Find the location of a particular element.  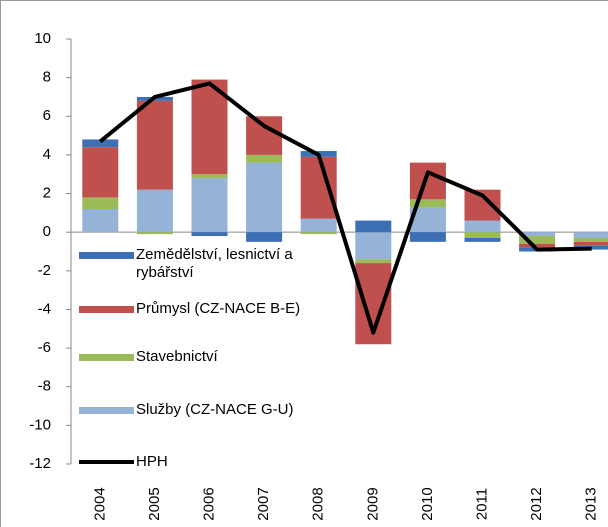

x-tick-label: 2004 is located at coordinates (99, 503).